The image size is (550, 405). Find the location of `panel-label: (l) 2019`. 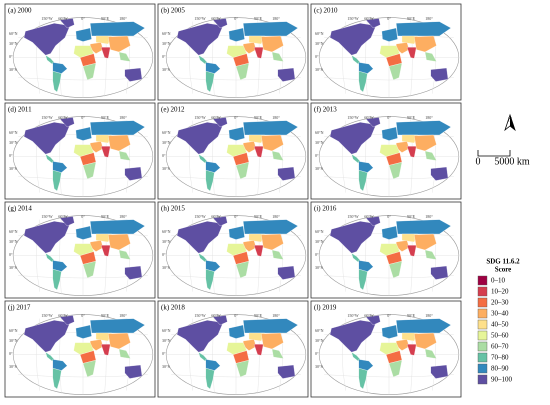

panel-label: (l) 2019 is located at coordinates (325, 308).